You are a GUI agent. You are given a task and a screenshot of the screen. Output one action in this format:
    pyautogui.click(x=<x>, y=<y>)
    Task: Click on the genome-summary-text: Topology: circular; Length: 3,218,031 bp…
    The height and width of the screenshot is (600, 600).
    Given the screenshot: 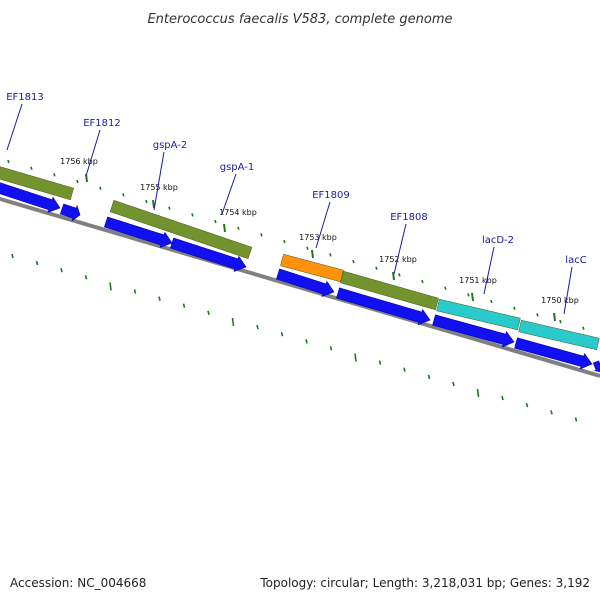 What is the action you would take?
    pyautogui.click(x=424, y=583)
    